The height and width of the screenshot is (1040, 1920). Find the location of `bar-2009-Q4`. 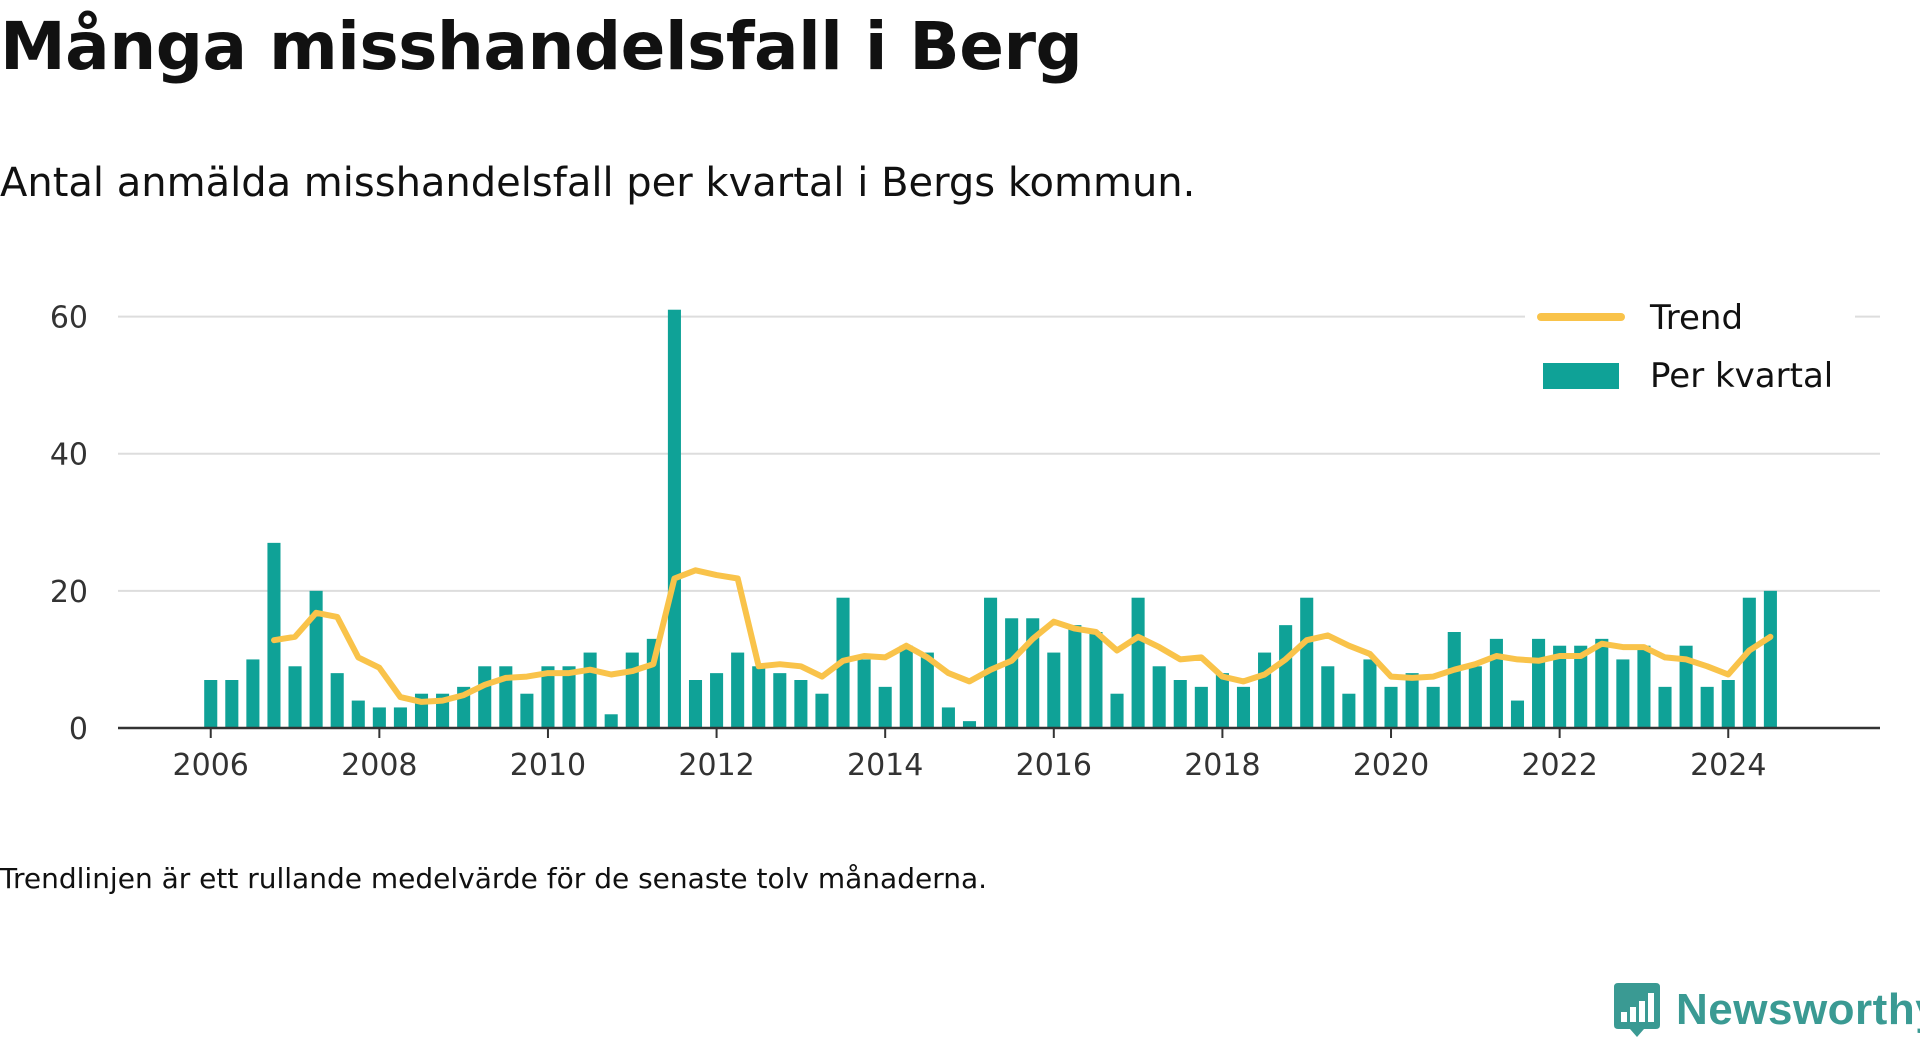

bar-2009-Q4 is located at coordinates (527, 710).